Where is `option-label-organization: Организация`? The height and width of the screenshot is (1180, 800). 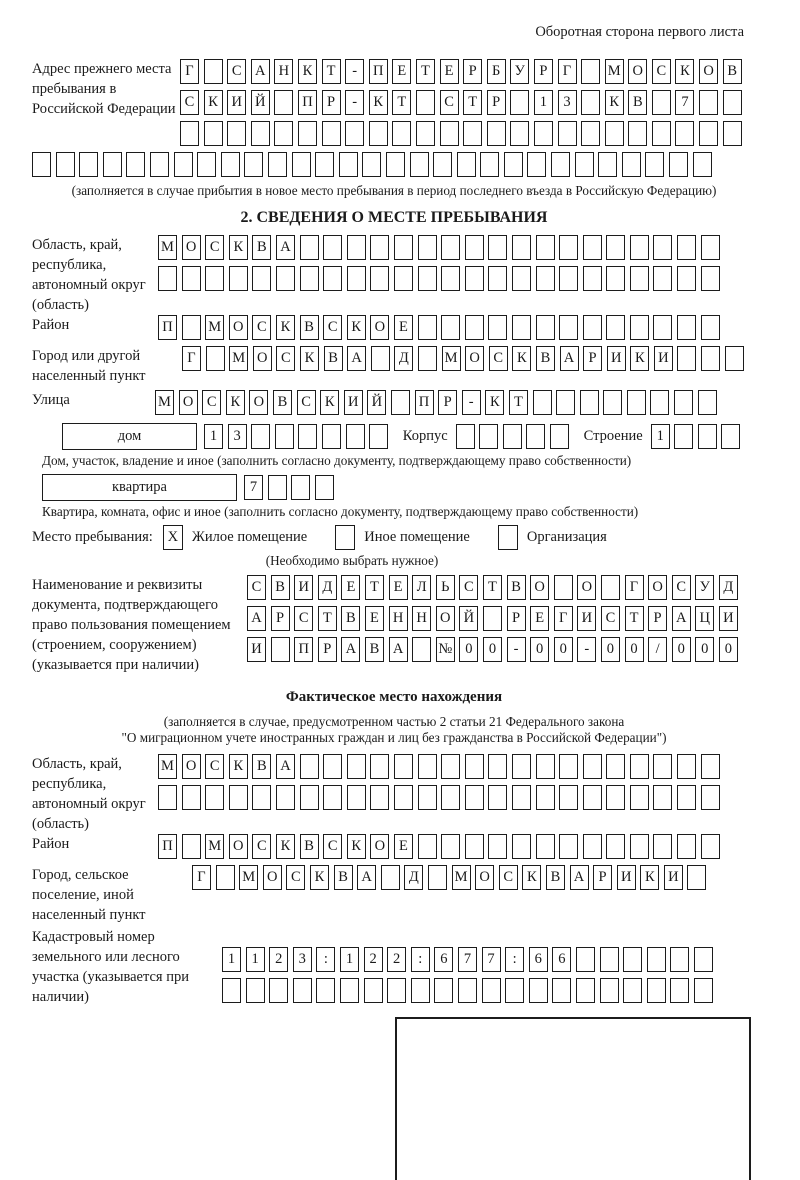 option-label-organization: Организация is located at coordinates (566, 537).